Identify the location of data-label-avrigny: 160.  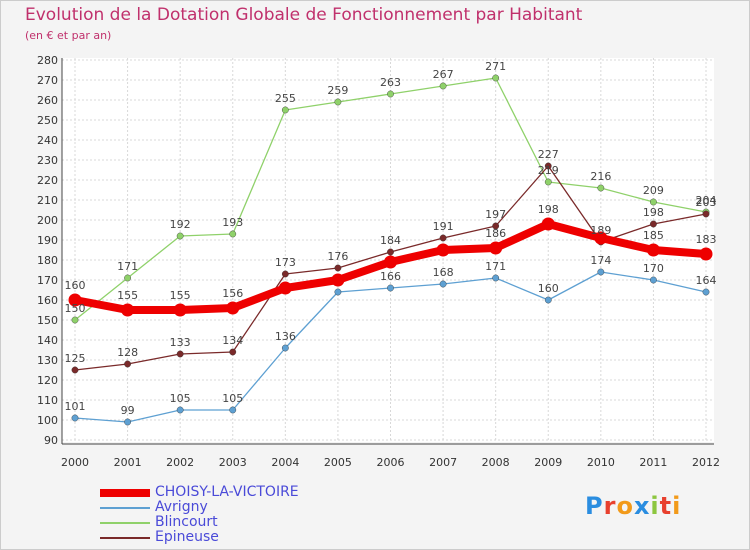
(548, 288).